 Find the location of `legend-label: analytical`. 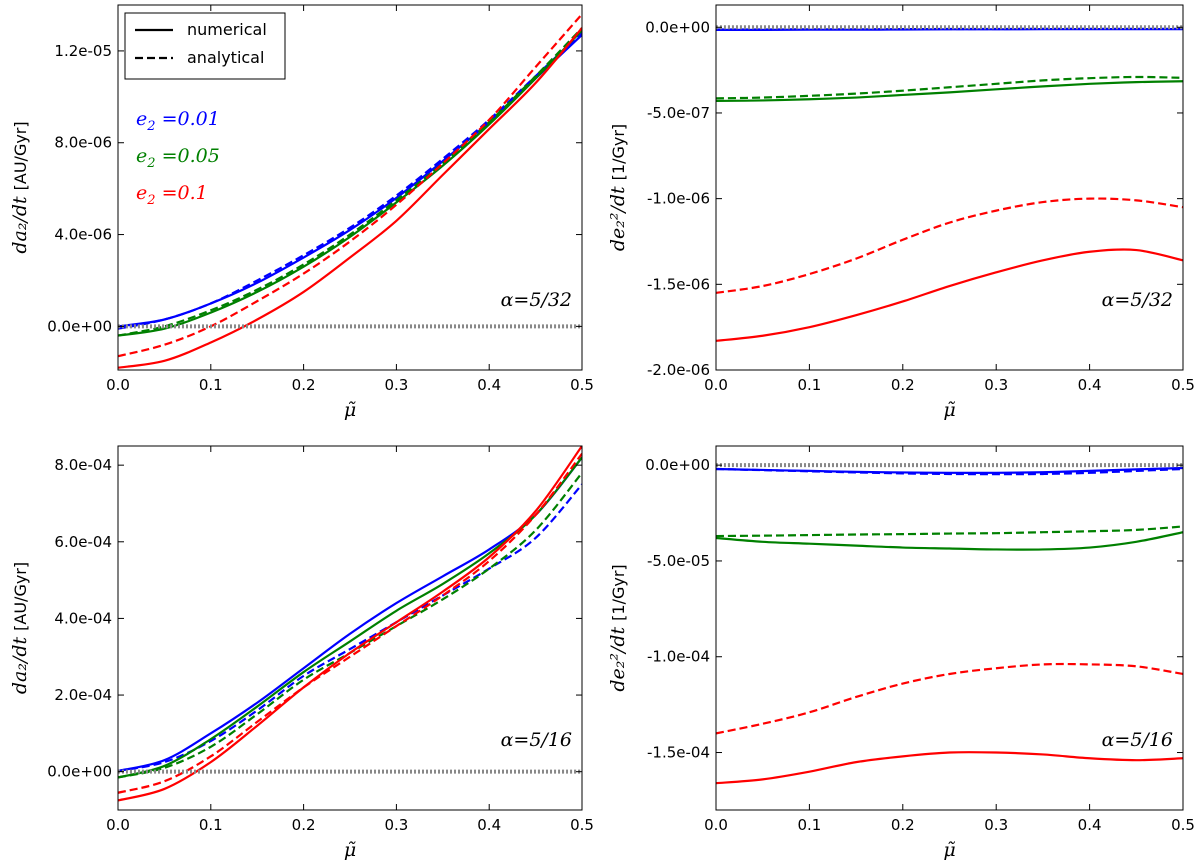

legend-label: analytical is located at coordinates (225, 57).